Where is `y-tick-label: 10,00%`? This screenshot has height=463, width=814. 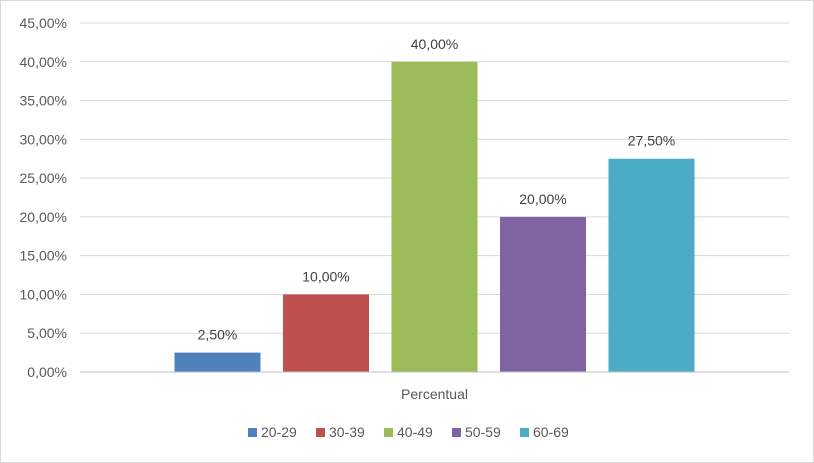
y-tick-label: 10,00% is located at coordinates (43, 294).